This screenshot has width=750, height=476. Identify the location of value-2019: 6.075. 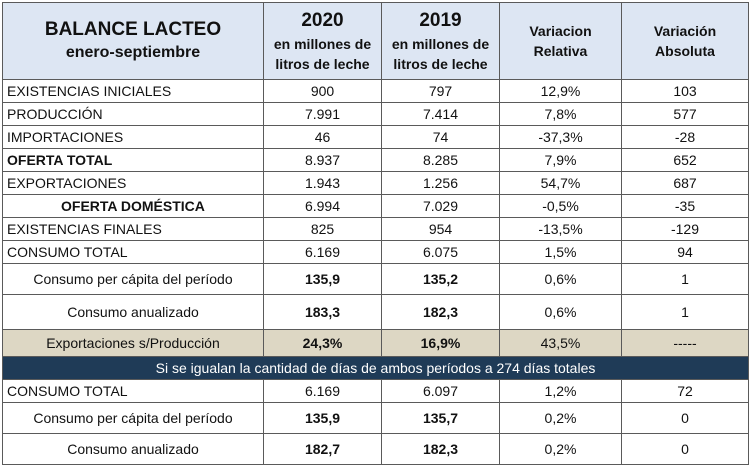
(440, 252).